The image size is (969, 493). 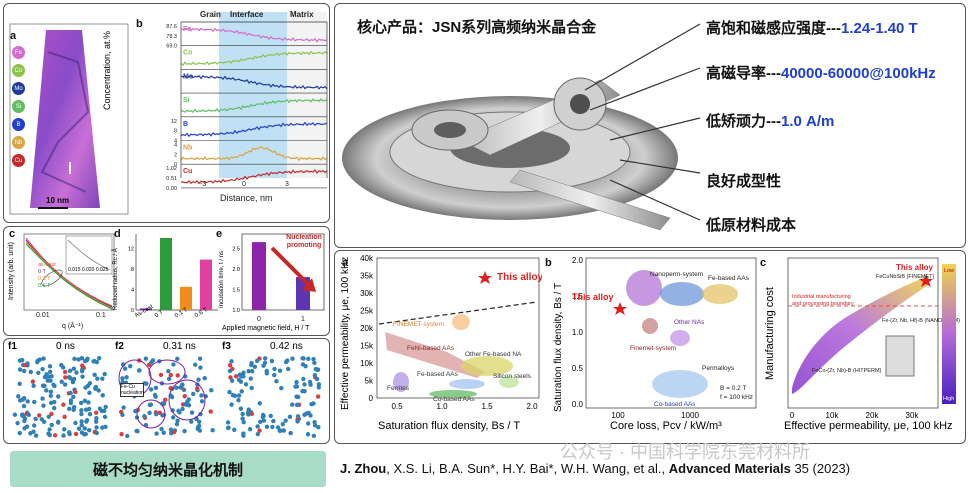 I want to click on profile-element-label: B, so click(x=185, y=124).